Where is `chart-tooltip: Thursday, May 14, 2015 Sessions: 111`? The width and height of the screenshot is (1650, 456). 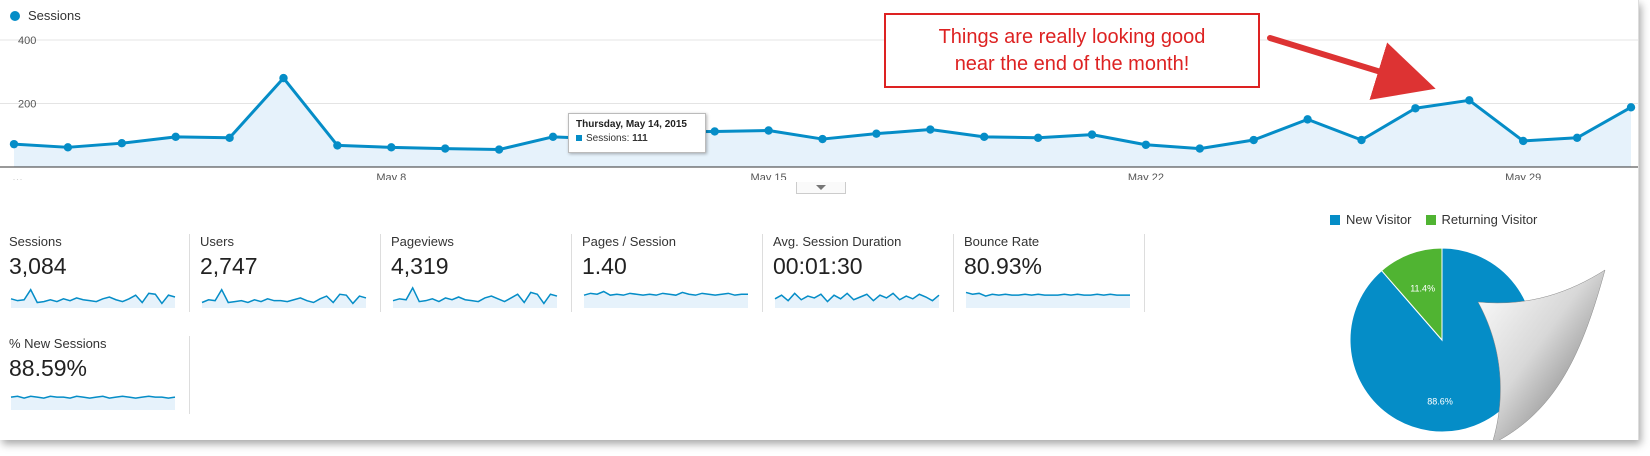
chart-tooltip: Thursday, May 14, 2015 Sessions: 111 is located at coordinates (637, 133).